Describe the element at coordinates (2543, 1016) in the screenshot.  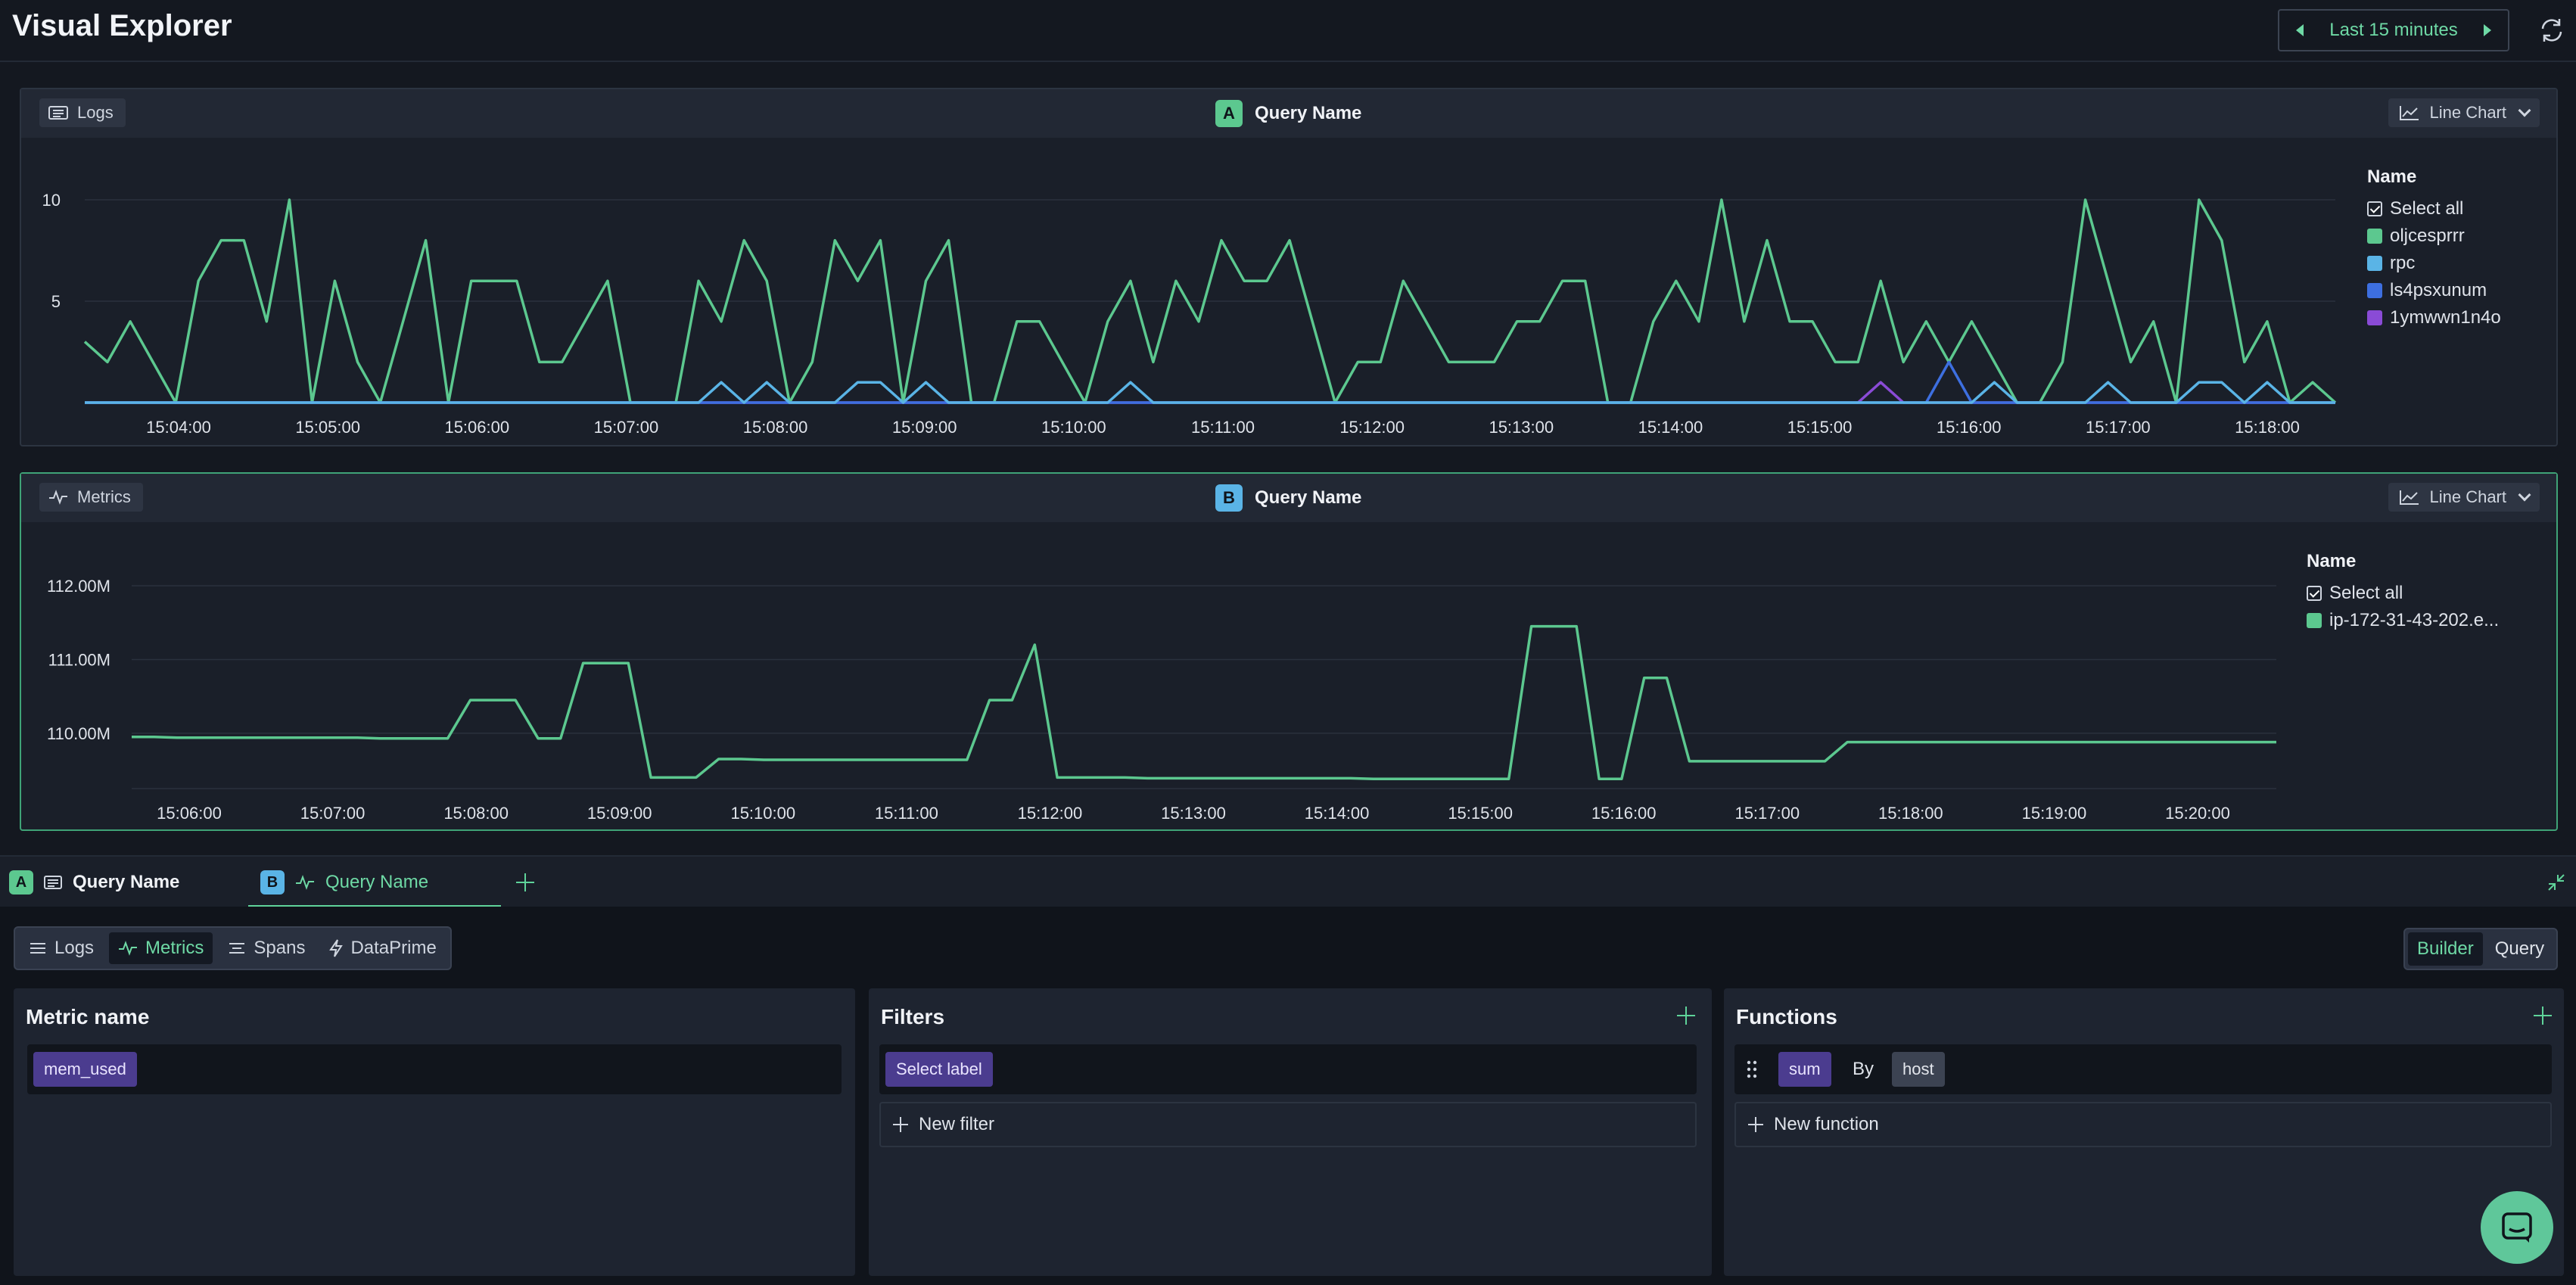
I see `add-function-icon` at that location.